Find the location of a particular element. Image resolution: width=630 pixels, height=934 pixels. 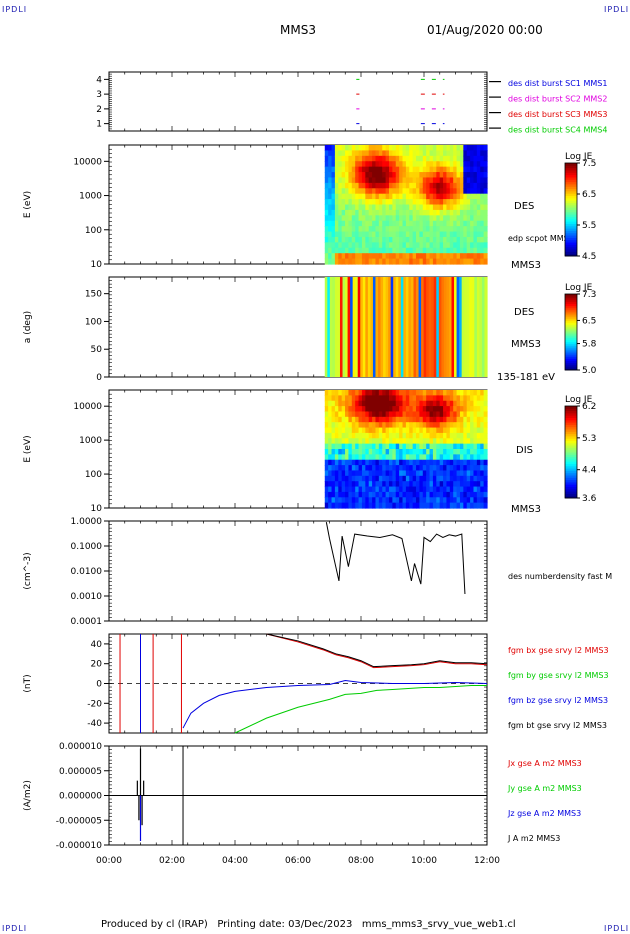

xaxis-tick-label: 12:00 is located at coordinates (487, 861).